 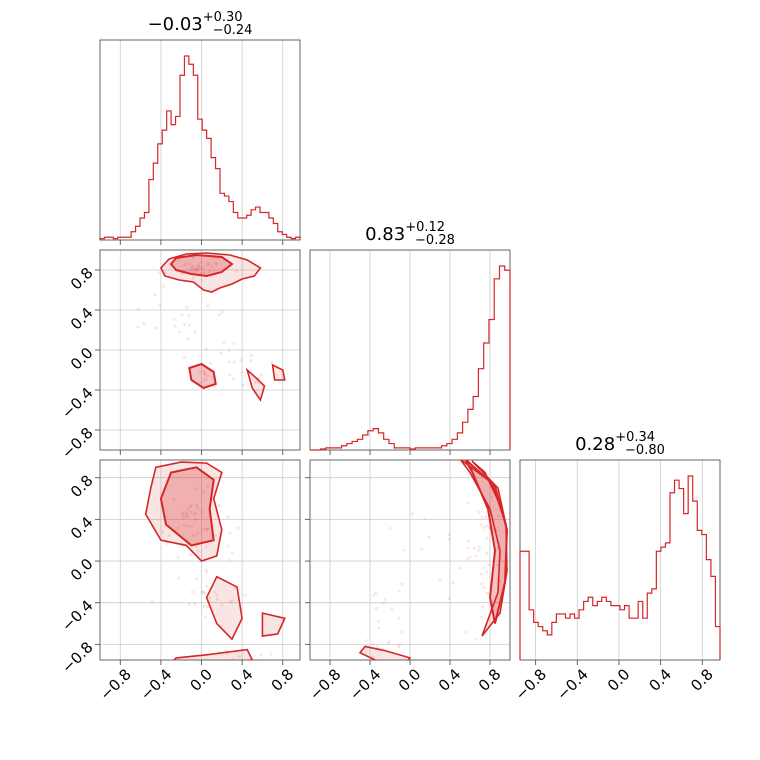 I want to click on title-plus: +0.34, so click(x=635, y=437).